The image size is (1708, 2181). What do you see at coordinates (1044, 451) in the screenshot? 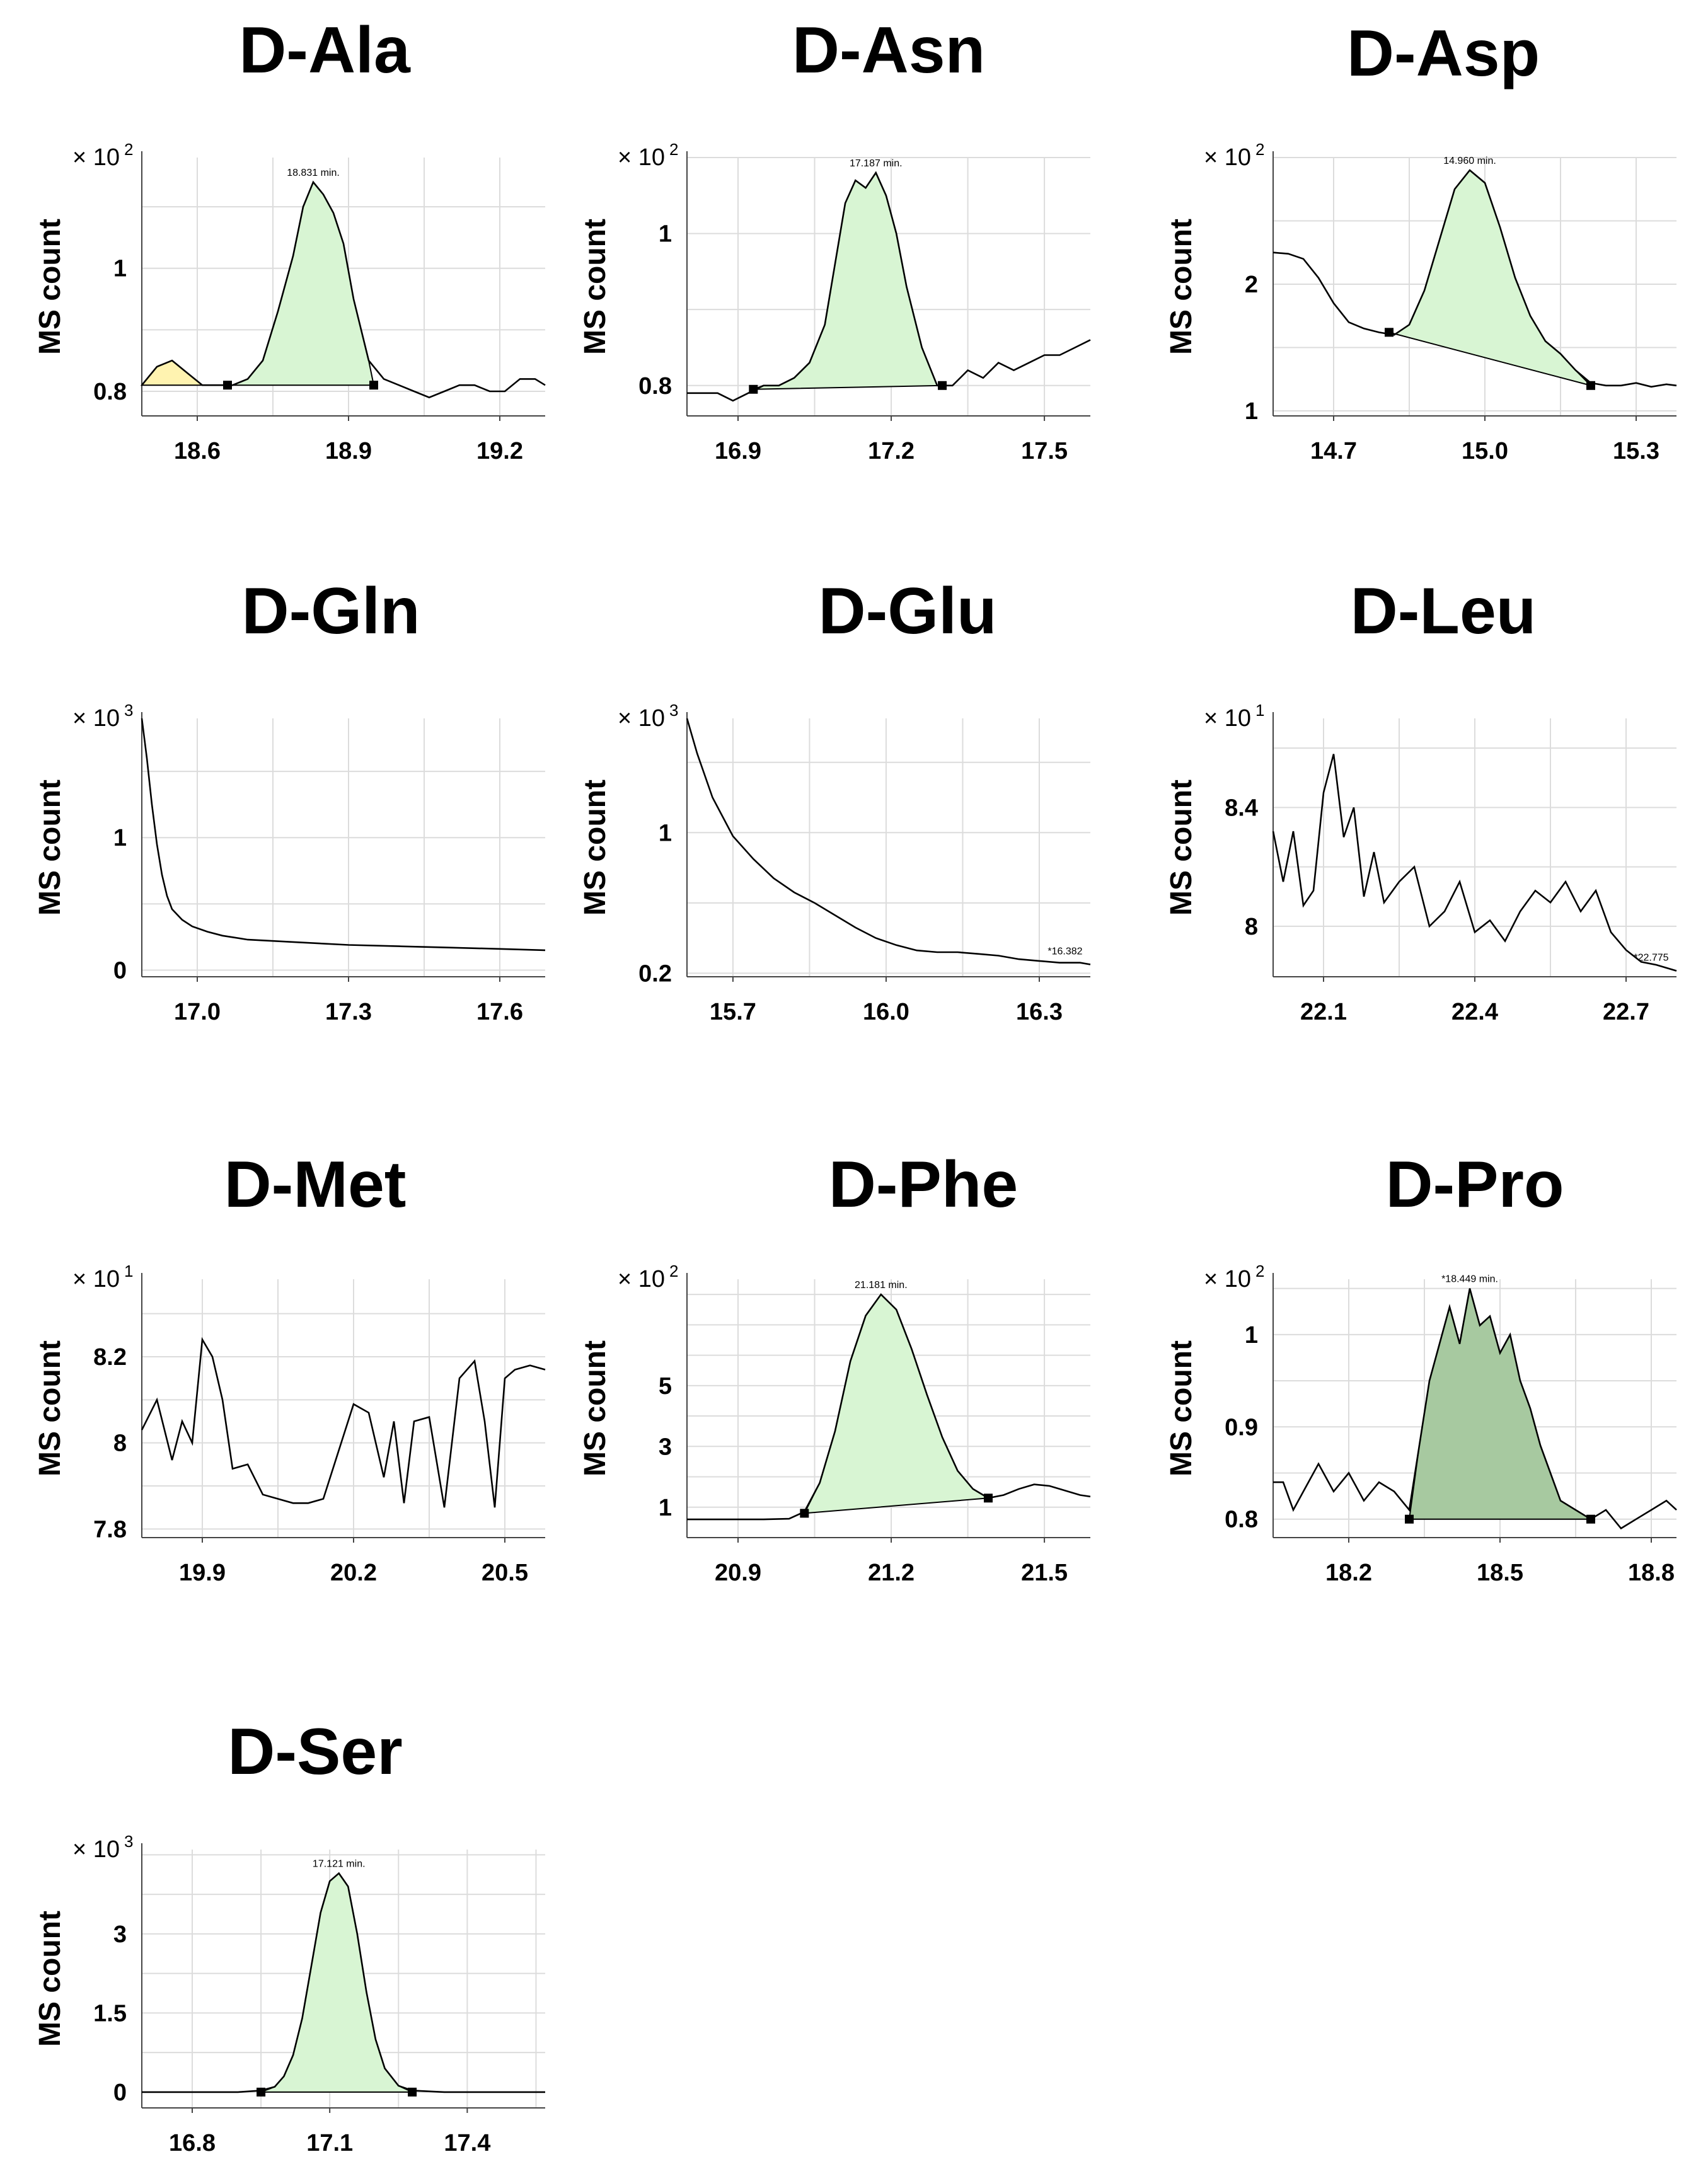
I see `x-tick-label: 17.5` at bounding box center [1044, 451].